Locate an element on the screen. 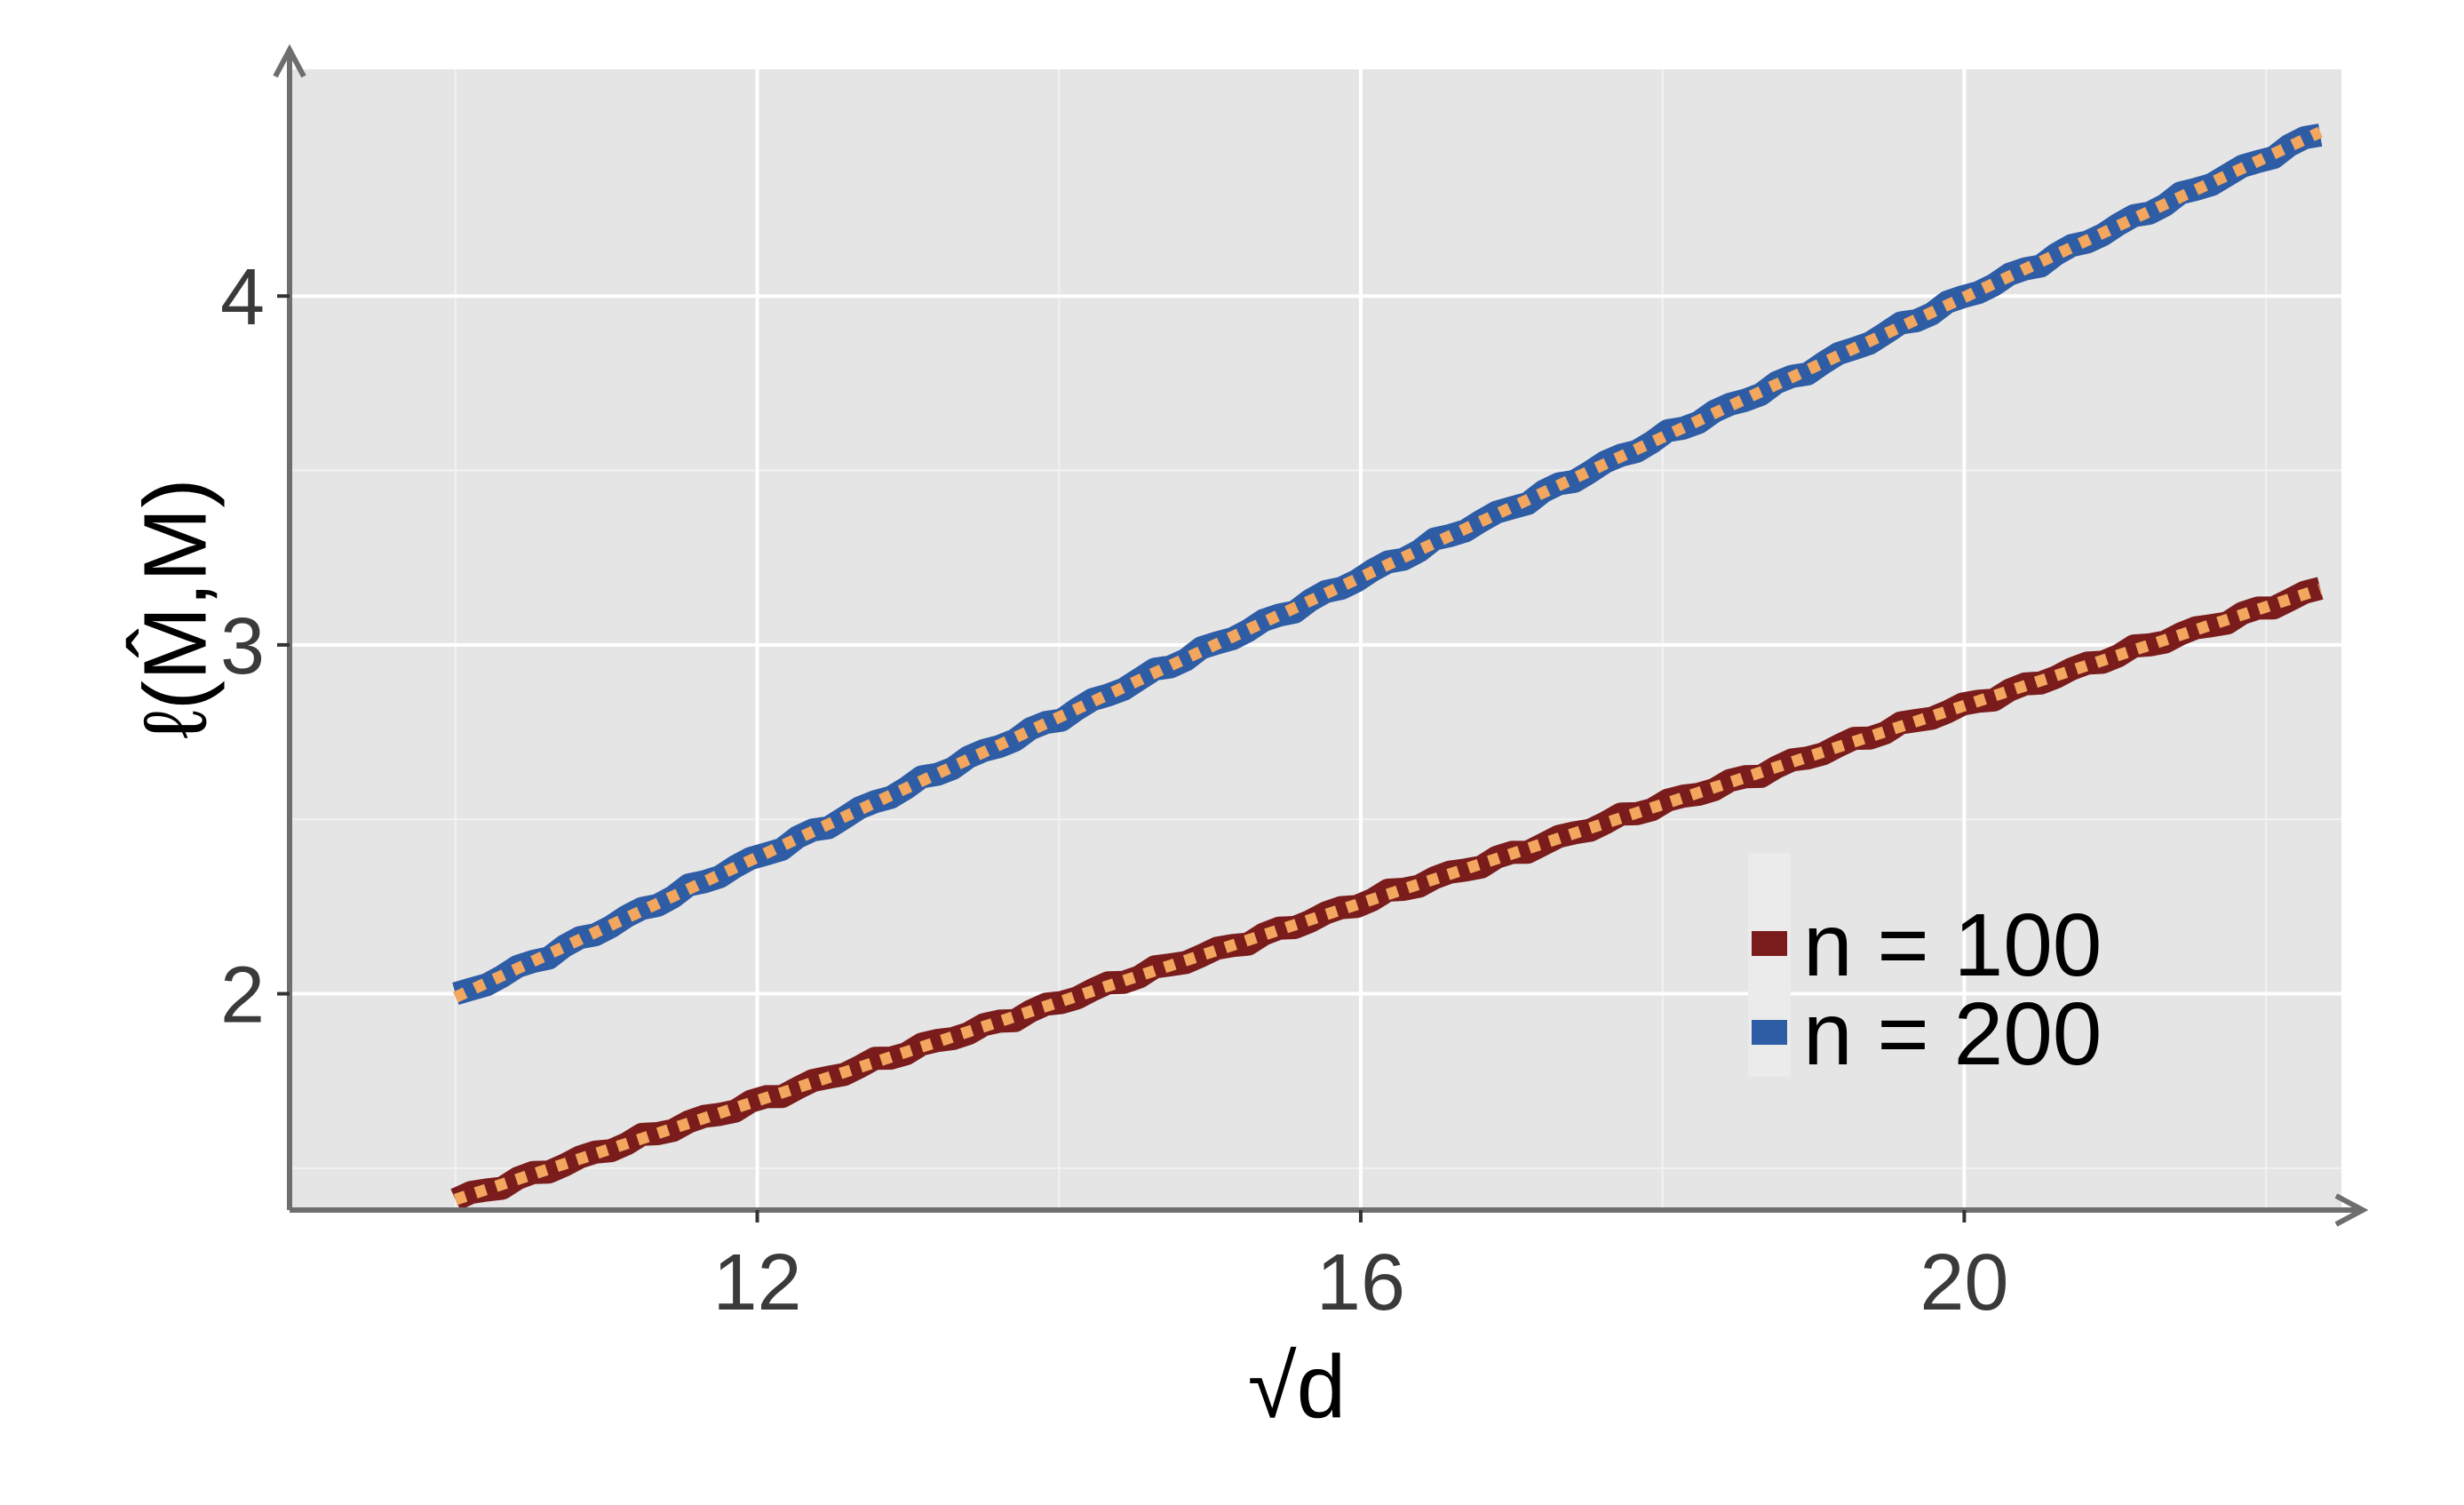 The width and height of the screenshot is (2464, 1505). x-tick-label: 16 is located at coordinates (1360, 1282).